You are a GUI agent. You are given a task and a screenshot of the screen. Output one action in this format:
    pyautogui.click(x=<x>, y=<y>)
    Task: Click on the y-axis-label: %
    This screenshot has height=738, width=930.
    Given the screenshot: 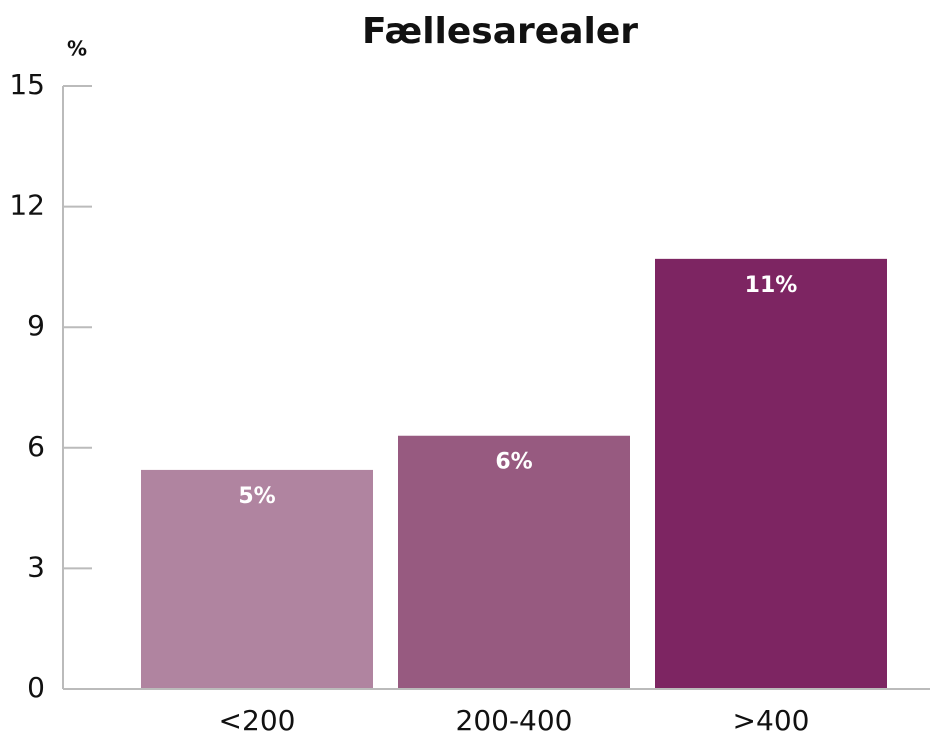 What is the action you would take?
    pyautogui.click(x=77, y=49)
    